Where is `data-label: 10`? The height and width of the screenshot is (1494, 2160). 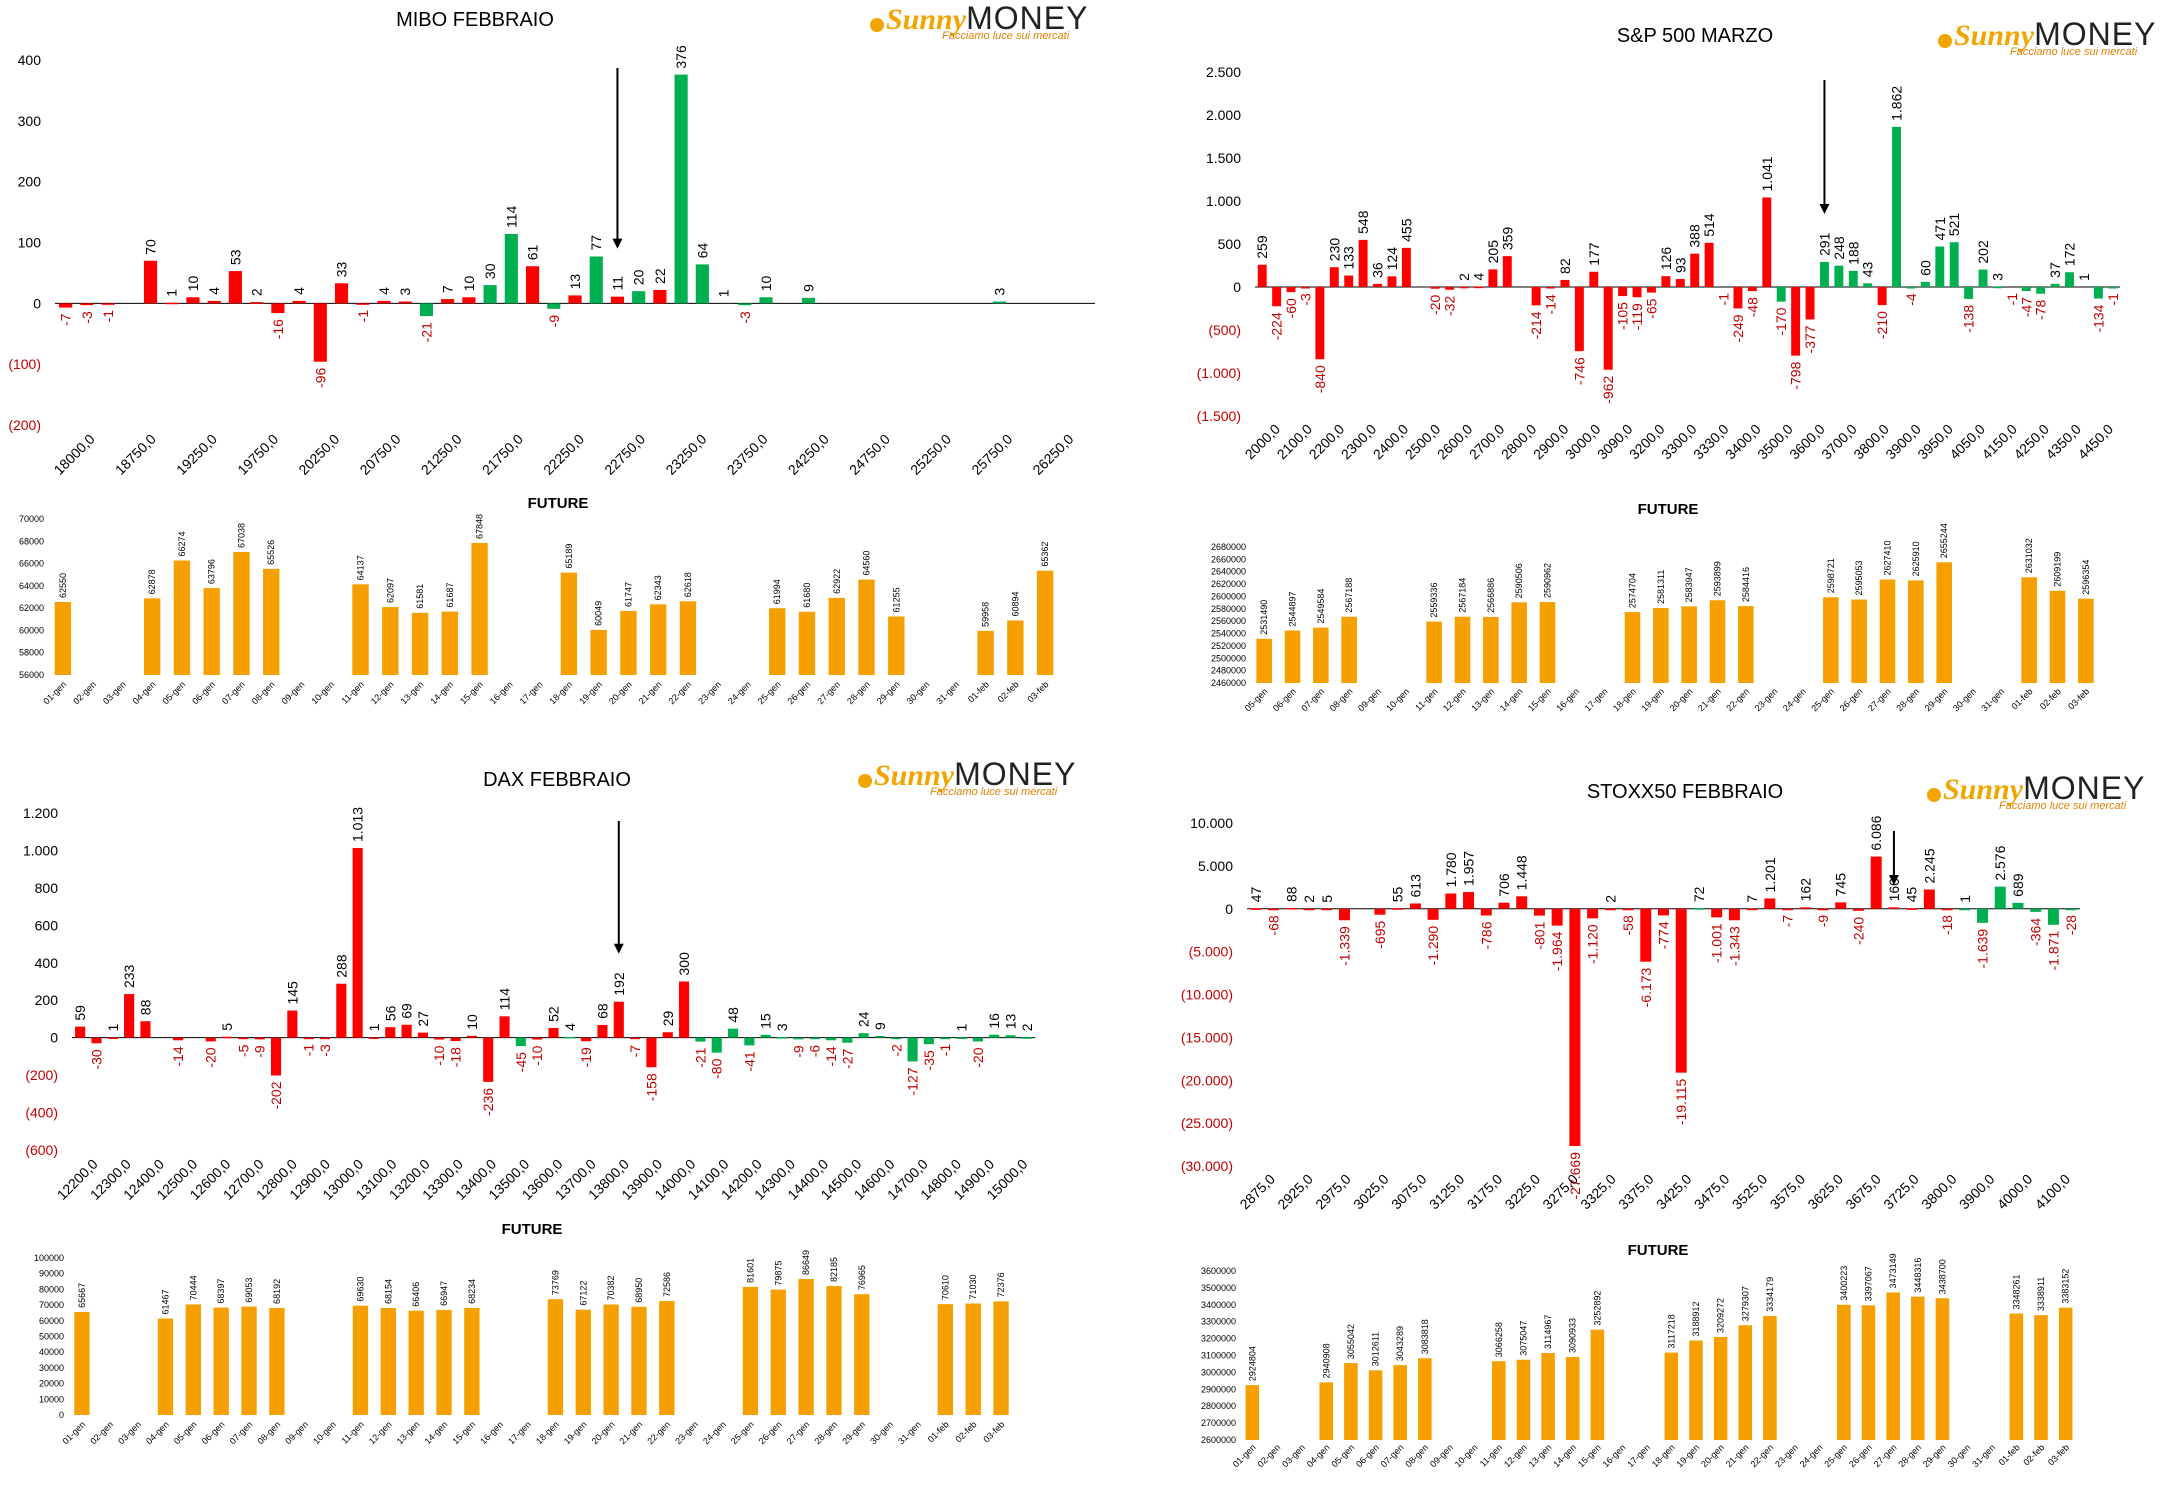 data-label: 10 is located at coordinates (472, 1022).